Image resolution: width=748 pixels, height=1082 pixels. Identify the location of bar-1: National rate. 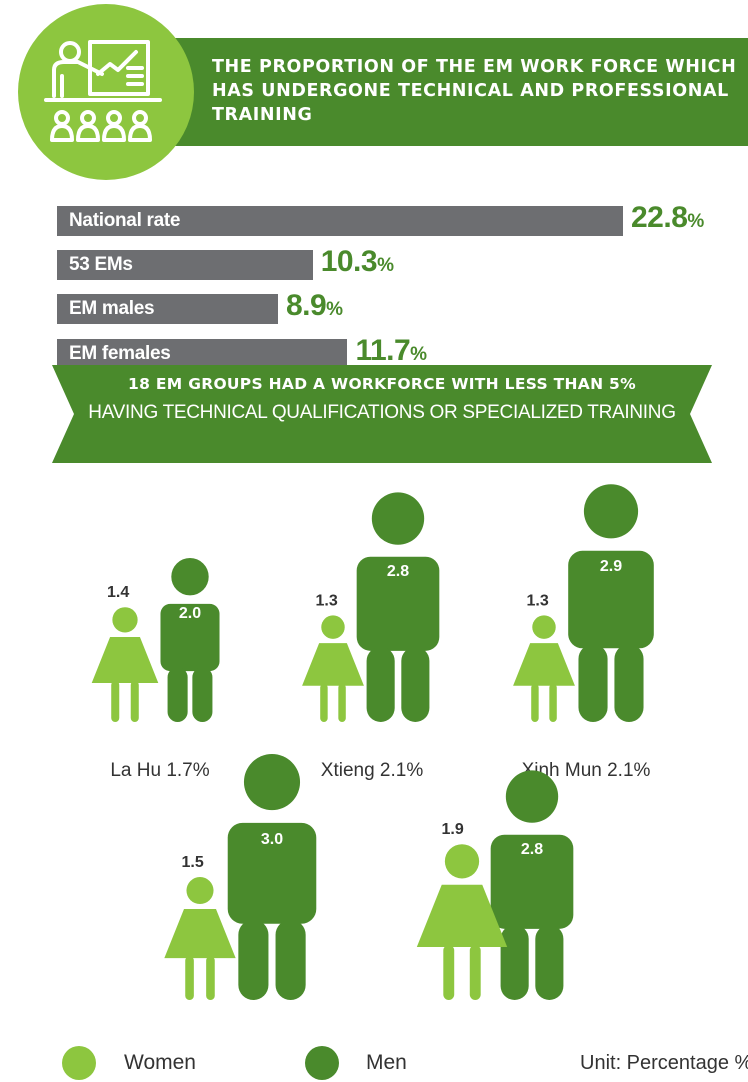
(340, 221).